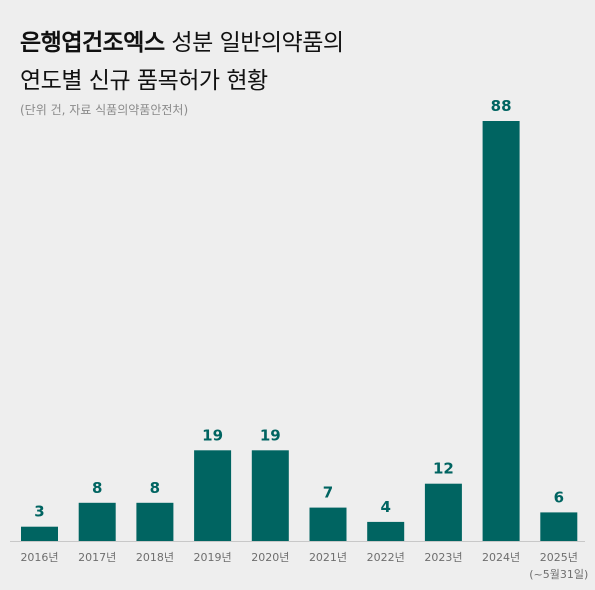 The image size is (595, 590). I want to click on x-tick-label-2023년: 2023년, so click(443, 557).